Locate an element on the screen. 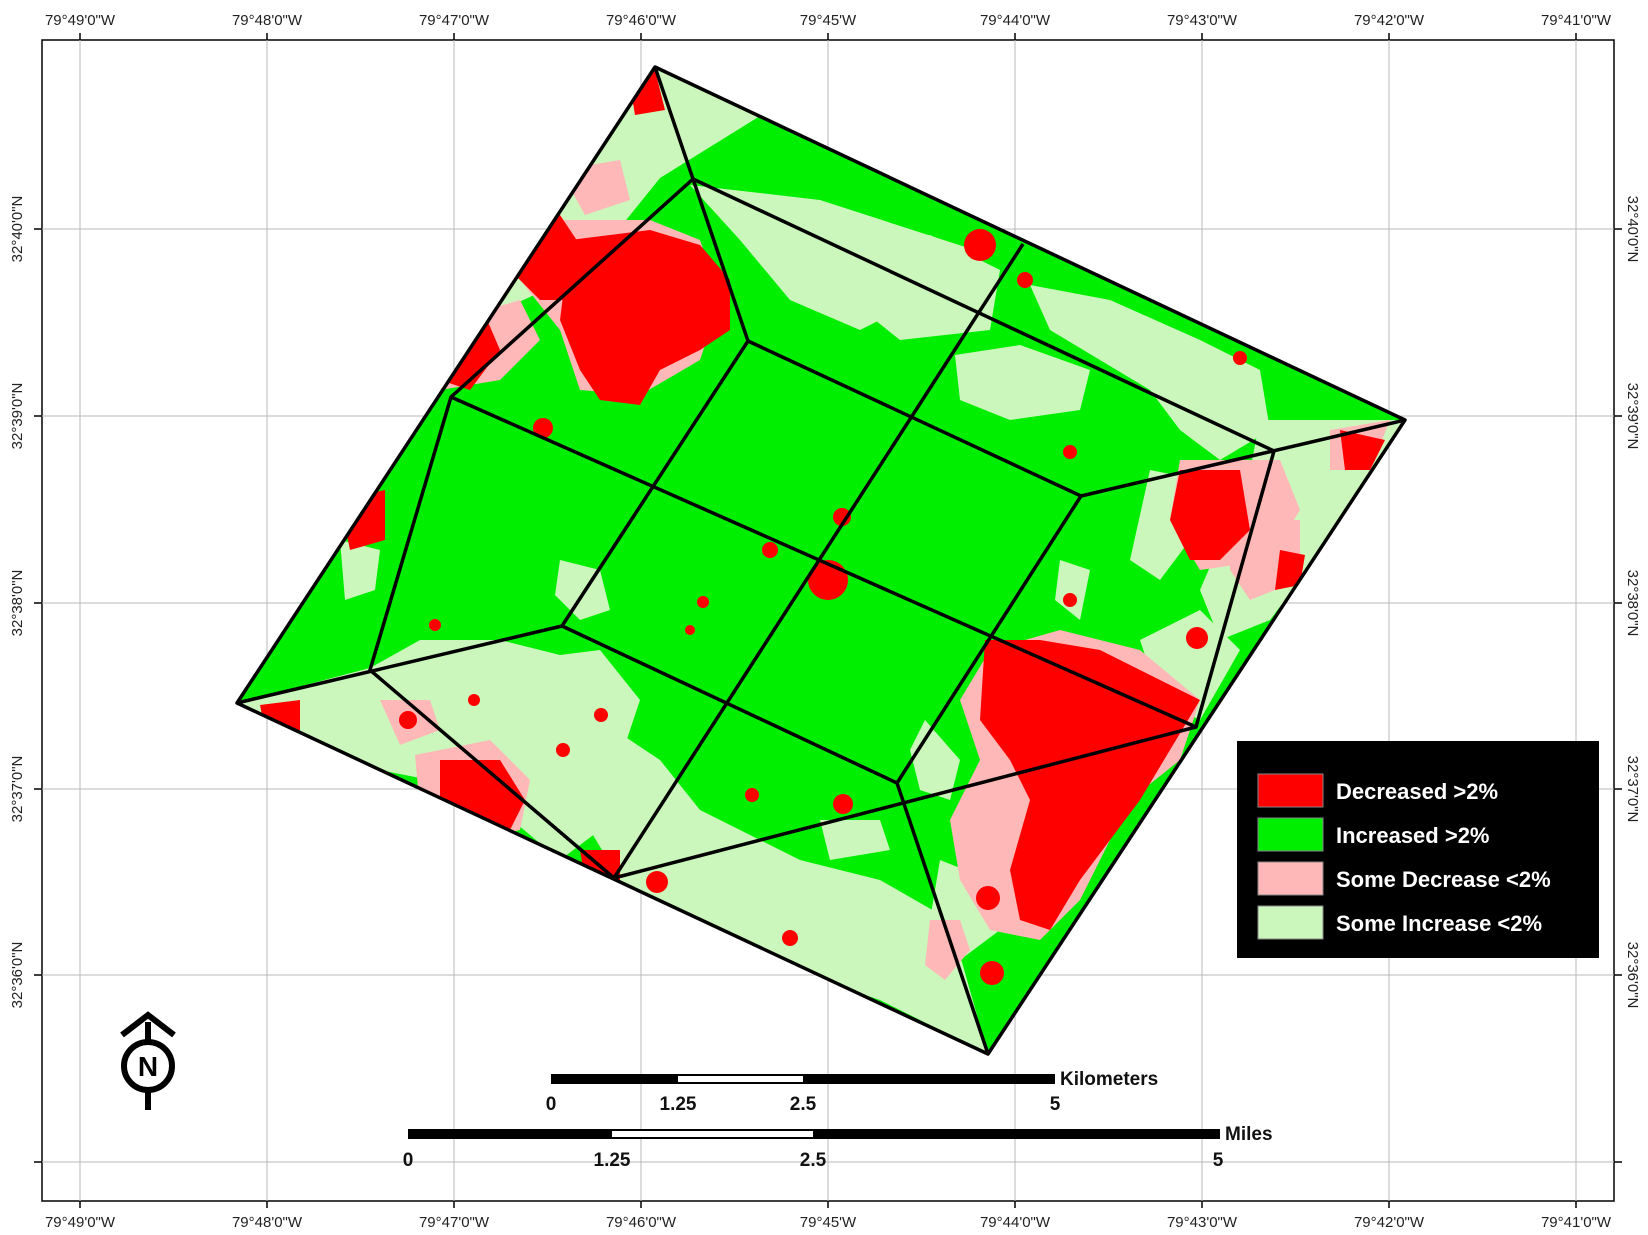 This screenshot has height=1235, width=1648. miles-tick-label: 0 is located at coordinates (408, 1160).